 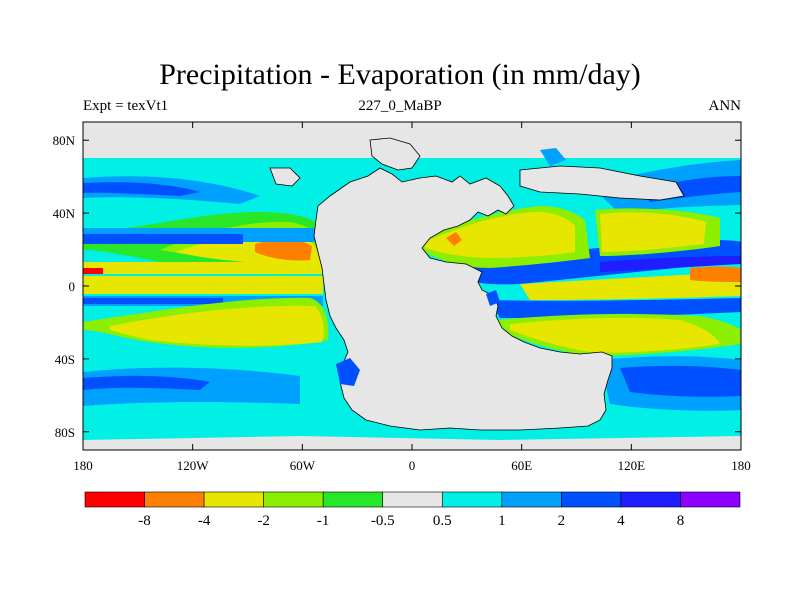 I want to click on equator-north-band, so click(x=163, y=239).